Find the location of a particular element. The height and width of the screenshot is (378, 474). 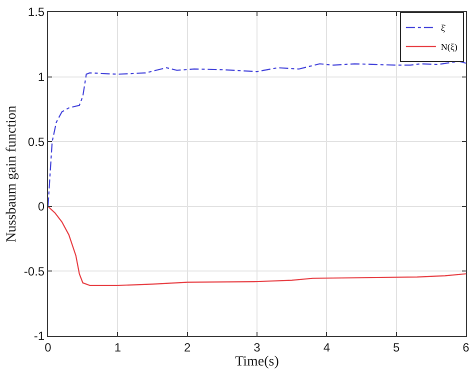

x-tick-label: 5 is located at coordinates (396, 347).